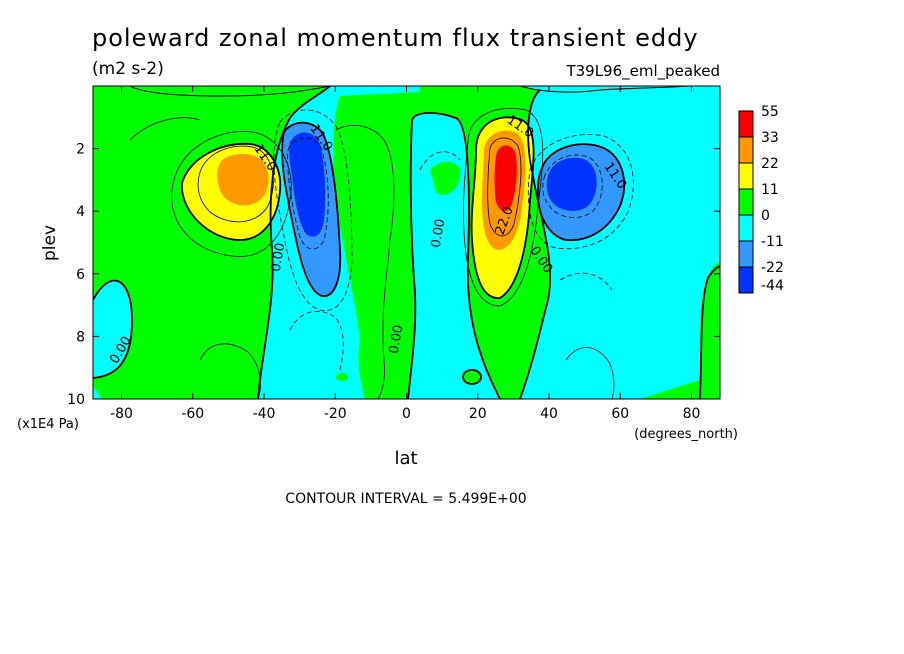  I want to click on region-neg-equator-band, so click(454, 256).